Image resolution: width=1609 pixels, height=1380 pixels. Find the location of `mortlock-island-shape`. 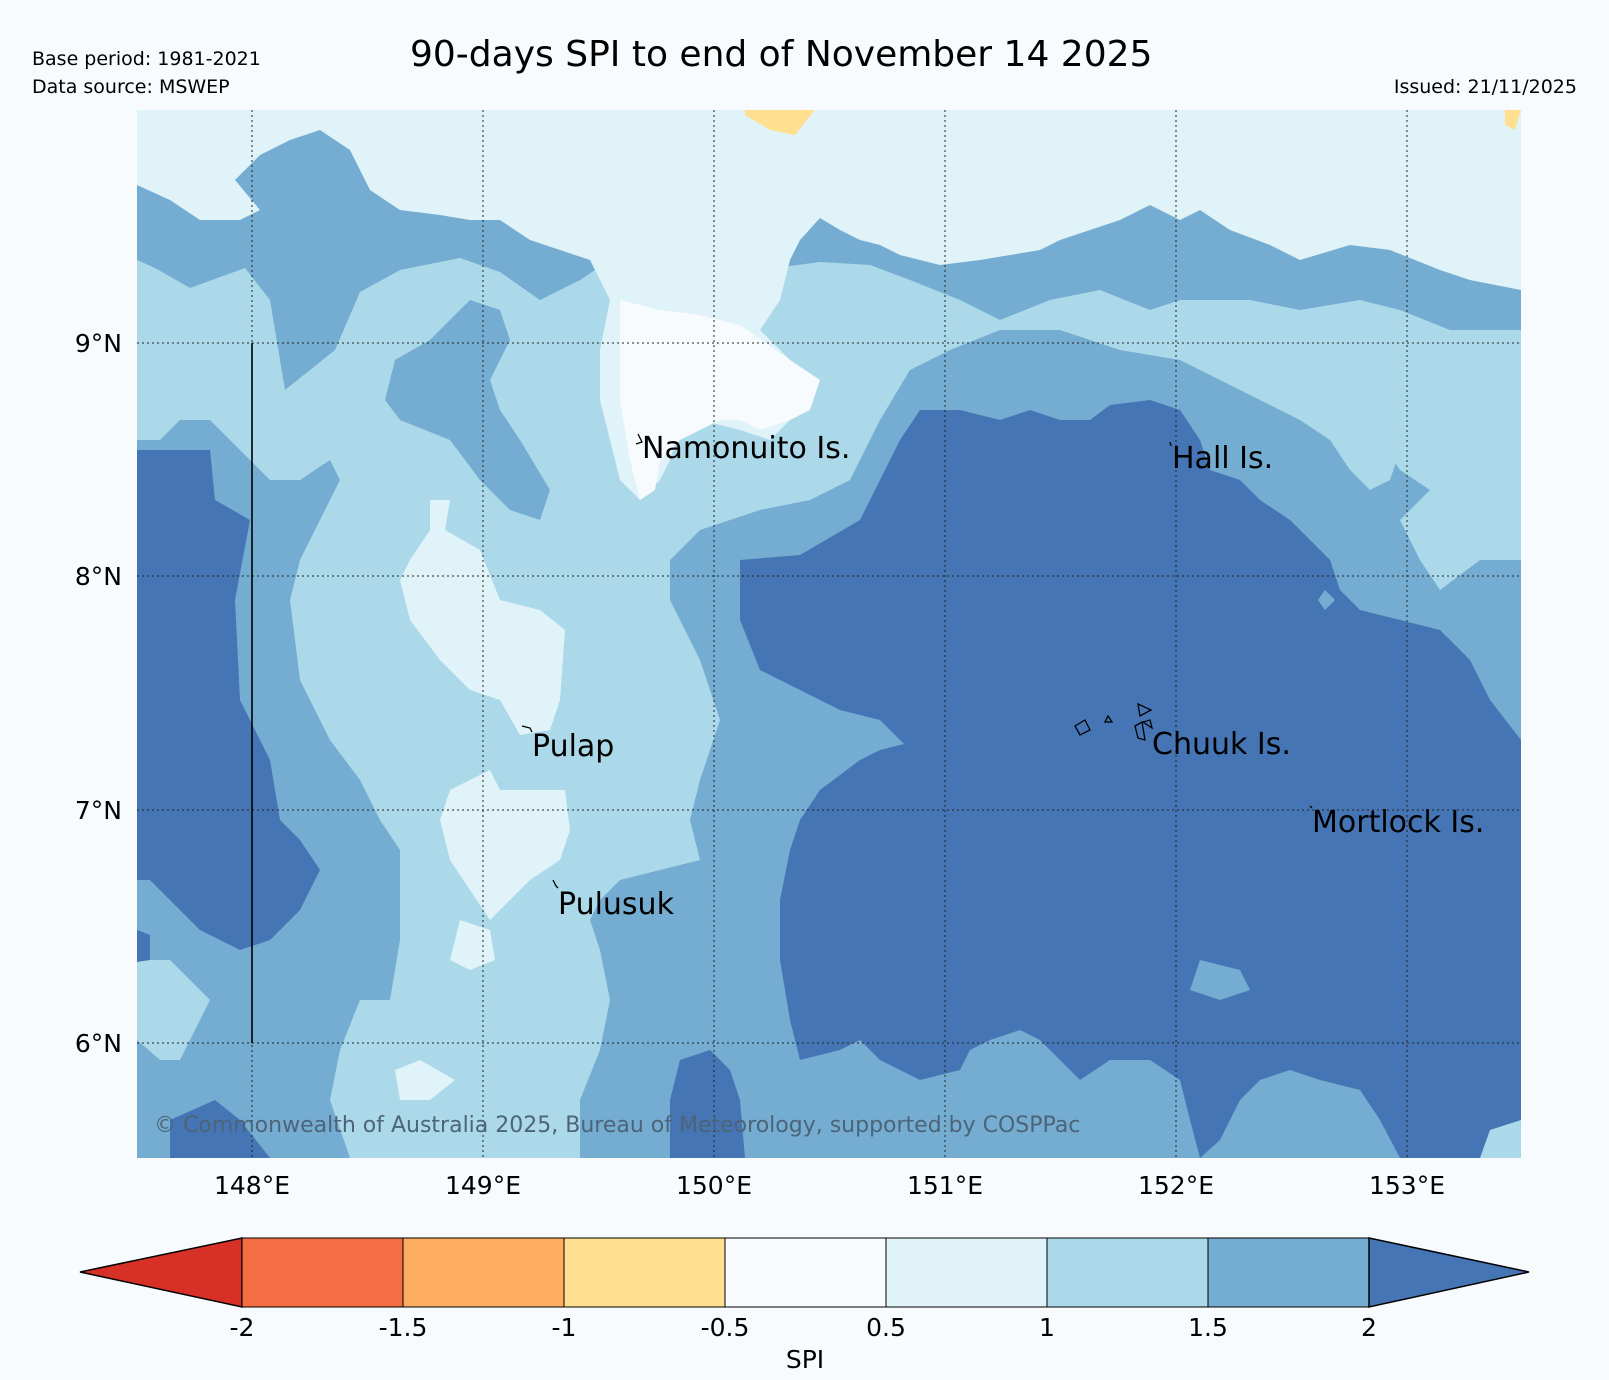

mortlock-island-shape is located at coordinates (1311, 807).